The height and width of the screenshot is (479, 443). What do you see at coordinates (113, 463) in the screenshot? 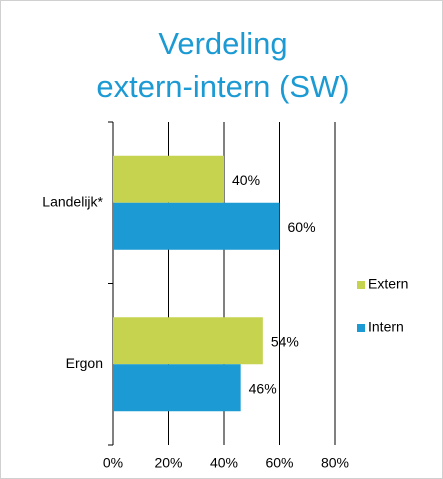
I see `x-tick-label: 0%` at bounding box center [113, 463].